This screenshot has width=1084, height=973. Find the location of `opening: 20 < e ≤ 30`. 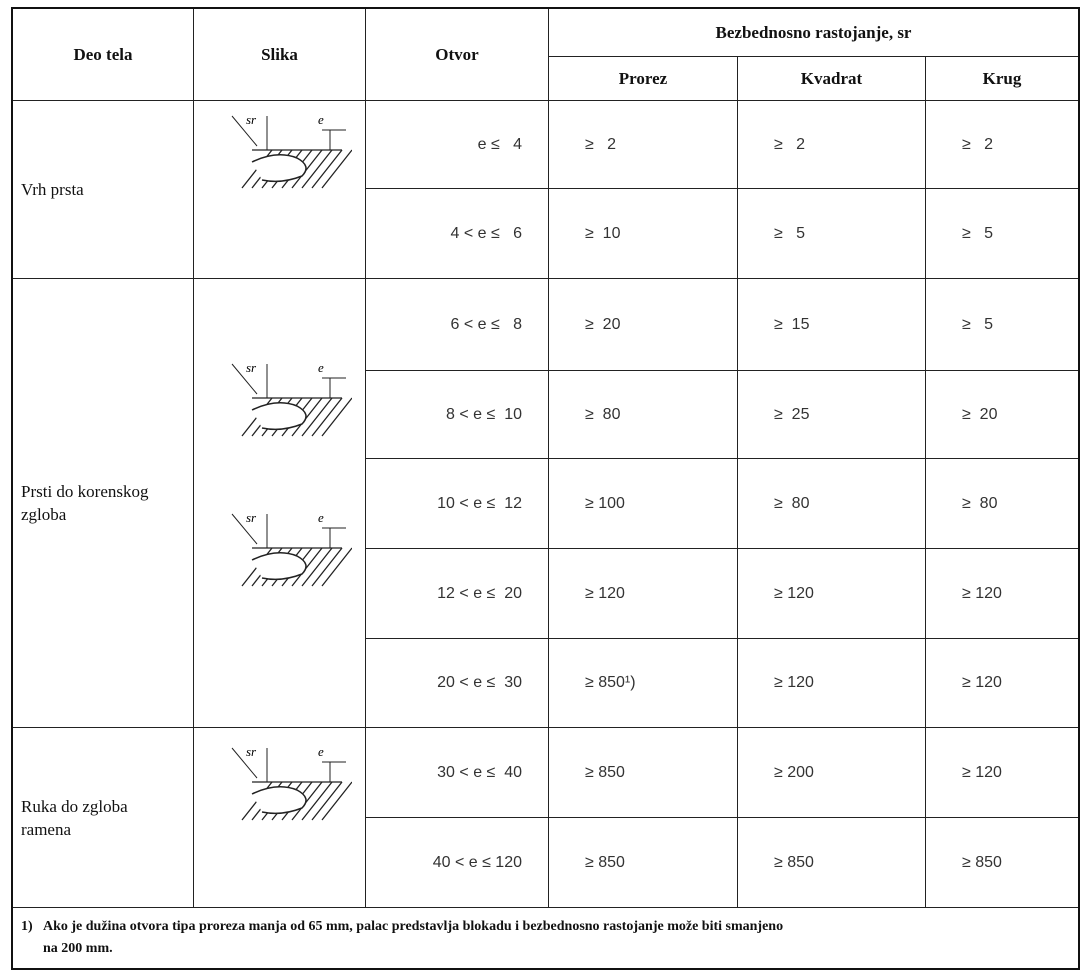

opening: 20 < e ≤ 30 is located at coordinates (457, 683).